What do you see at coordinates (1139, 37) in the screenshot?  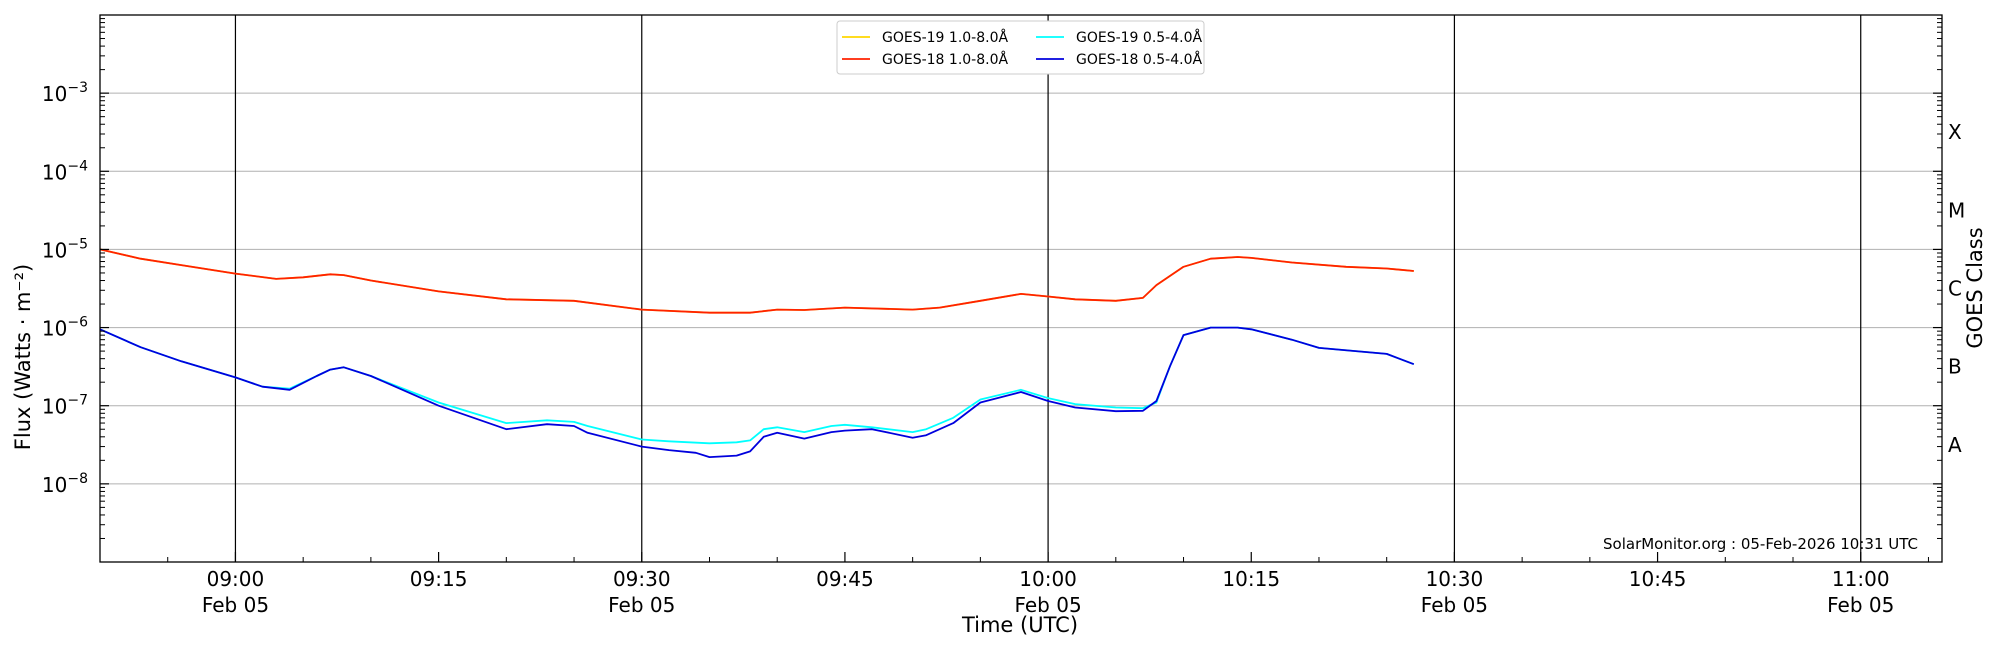 I see `legend-label: GOES-19 0.5-4.0Å` at bounding box center [1139, 37].